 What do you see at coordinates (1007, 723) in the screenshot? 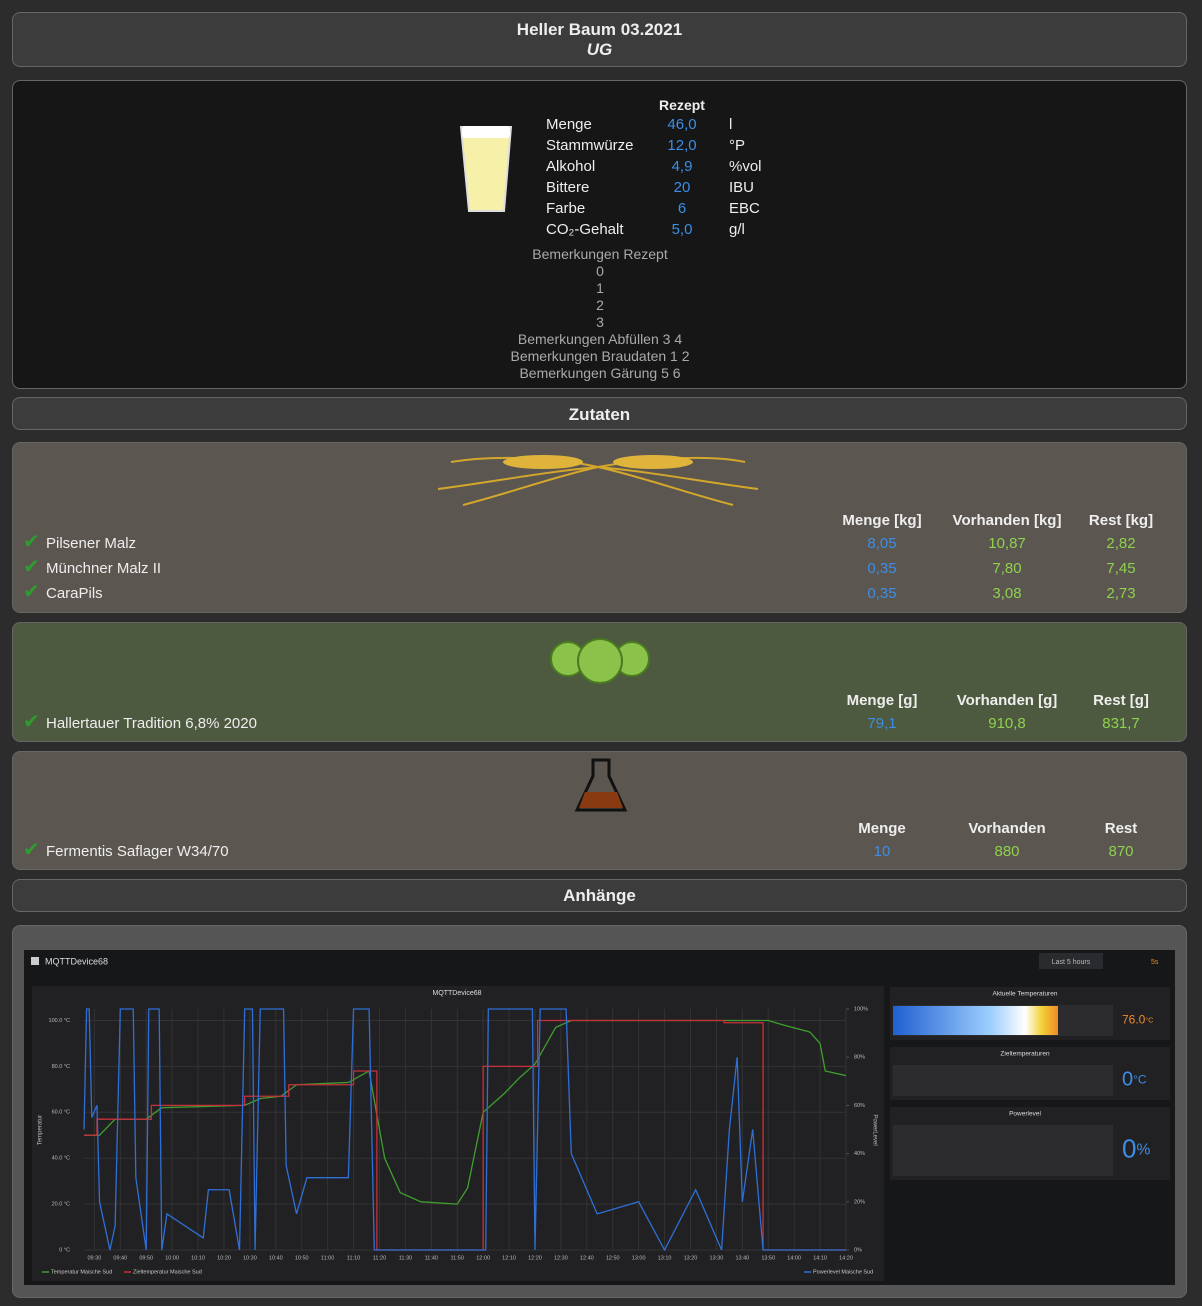
I see `ingredient-amount: 910,8` at bounding box center [1007, 723].